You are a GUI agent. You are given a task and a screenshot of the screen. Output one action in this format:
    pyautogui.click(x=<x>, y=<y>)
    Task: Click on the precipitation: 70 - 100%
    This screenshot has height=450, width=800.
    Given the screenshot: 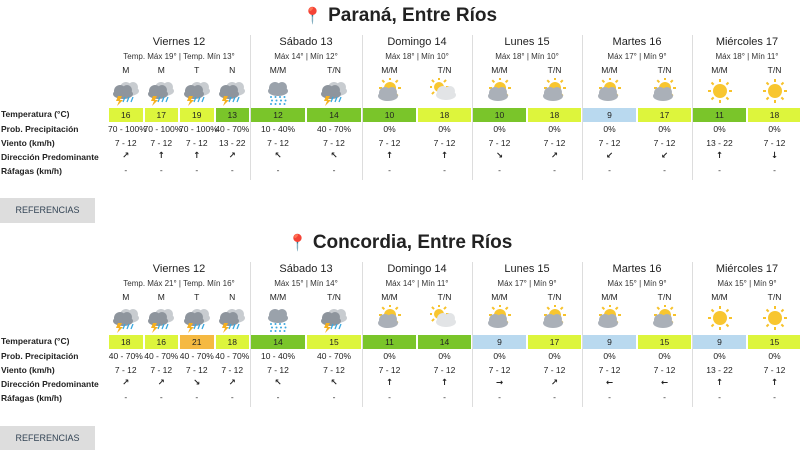 What is the action you would take?
    pyautogui.click(x=198, y=129)
    